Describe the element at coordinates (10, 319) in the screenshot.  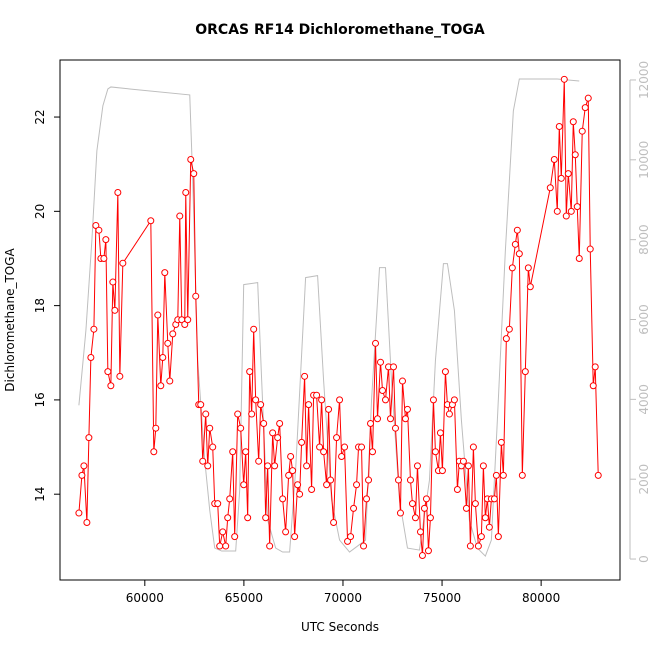
I see `y-axis-label: Dichloromethane_TOGA` at that location.